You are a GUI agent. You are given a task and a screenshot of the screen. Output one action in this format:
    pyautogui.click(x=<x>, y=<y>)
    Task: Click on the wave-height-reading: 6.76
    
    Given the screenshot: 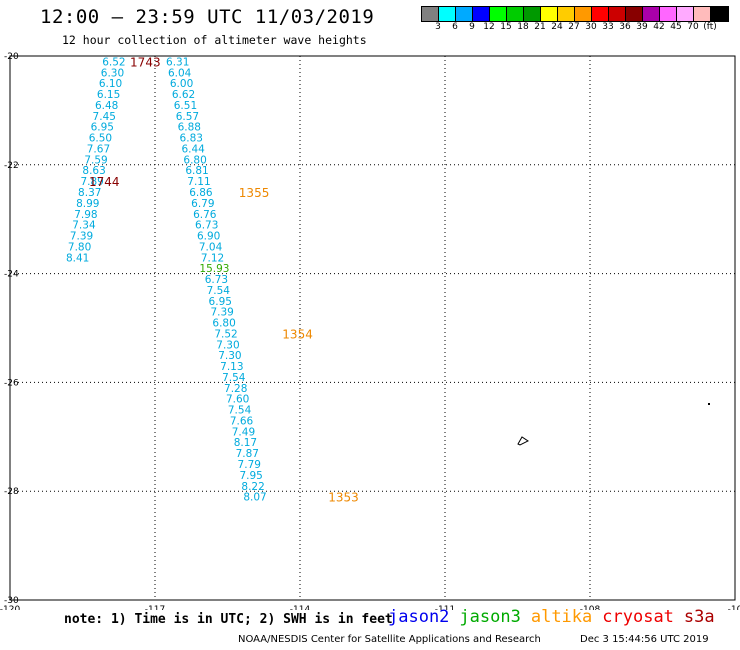 What is the action you would take?
    pyautogui.click(x=205, y=215)
    